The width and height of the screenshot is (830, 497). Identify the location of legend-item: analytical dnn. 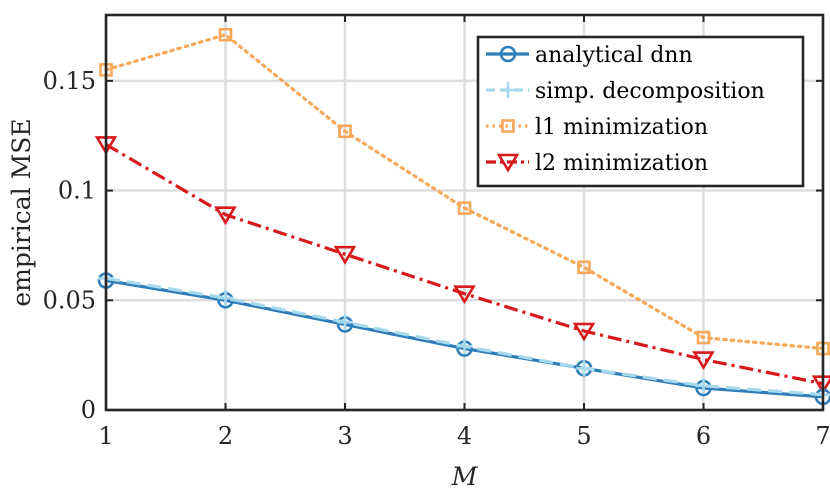
(589, 55).